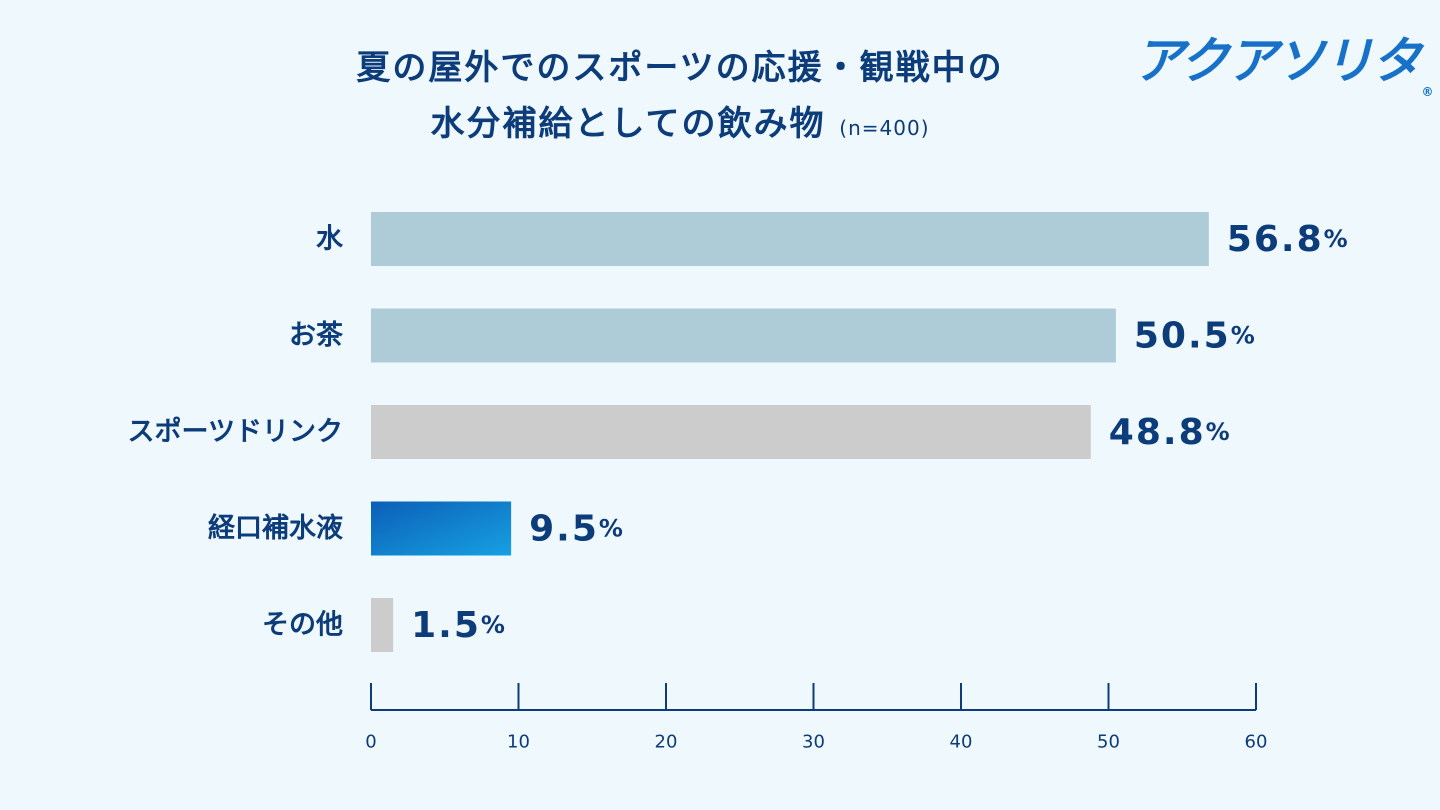  What do you see at coordinates (518, 742) in the screenshot?
I see `x-tick-label: 10` at bounding box center [518, 742].